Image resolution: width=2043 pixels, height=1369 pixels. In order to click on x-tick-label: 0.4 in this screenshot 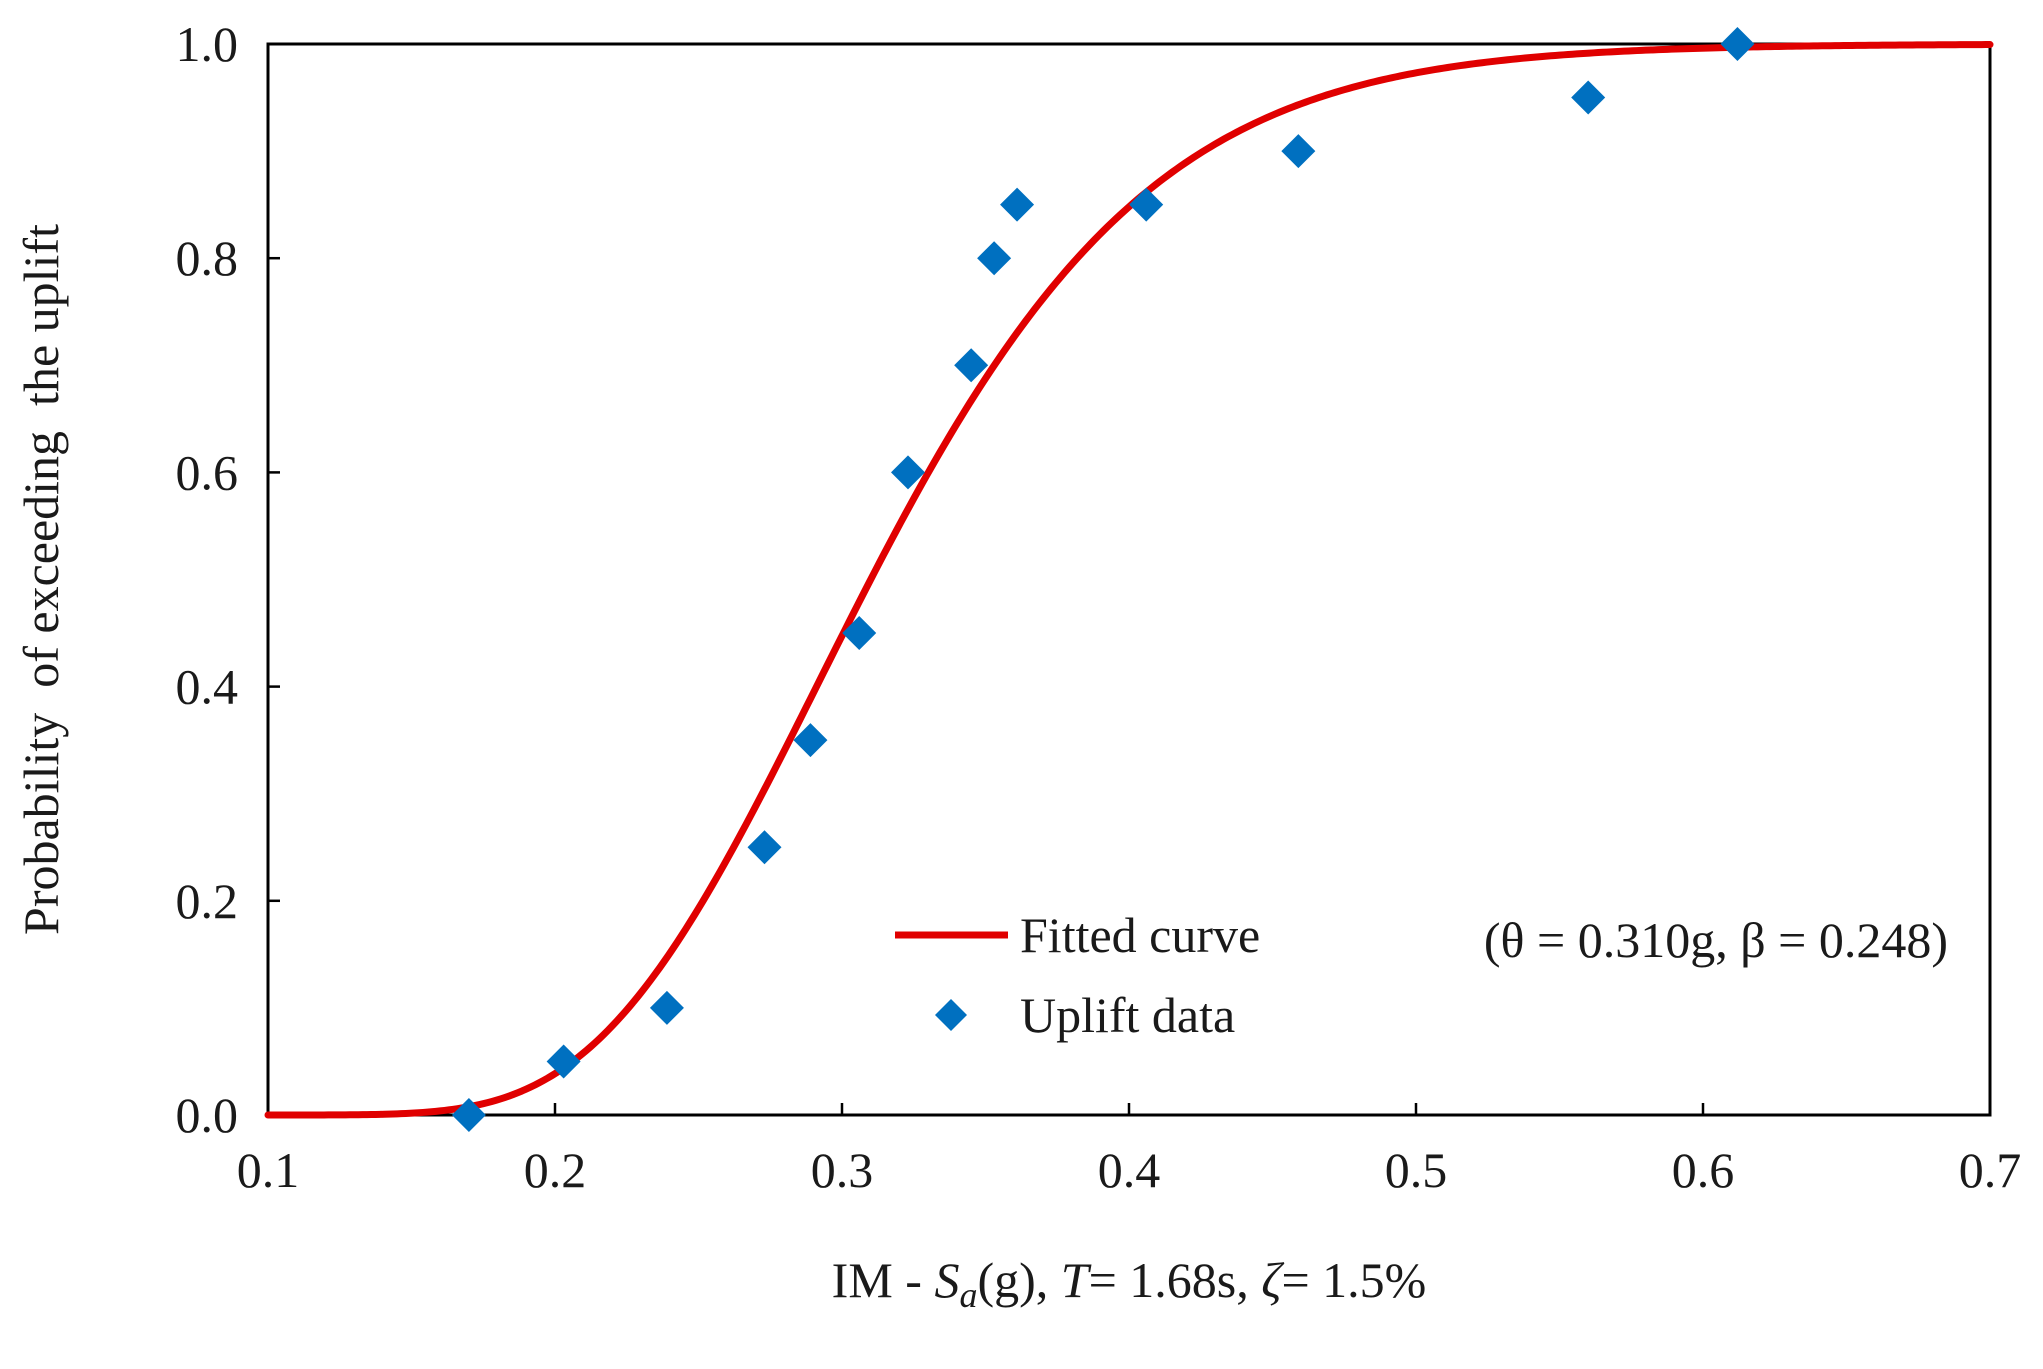, I will do `click(1129, 1170)`.